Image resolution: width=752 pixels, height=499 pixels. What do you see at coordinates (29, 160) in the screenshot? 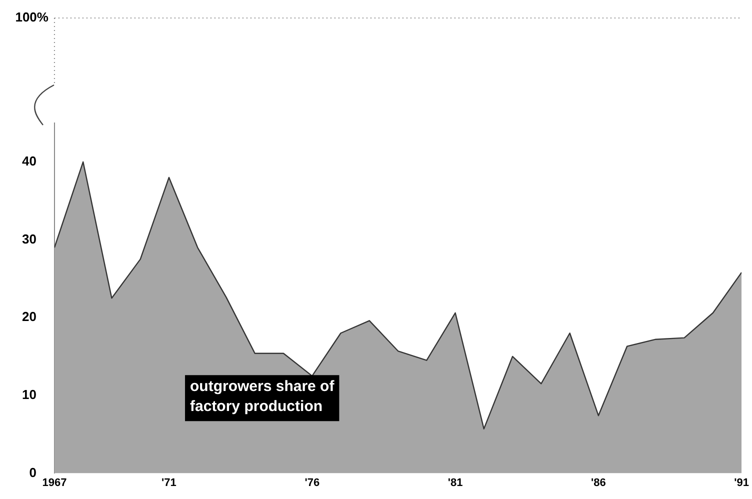
I see `y-tick-label: 40` at bounding box center [29, 160].